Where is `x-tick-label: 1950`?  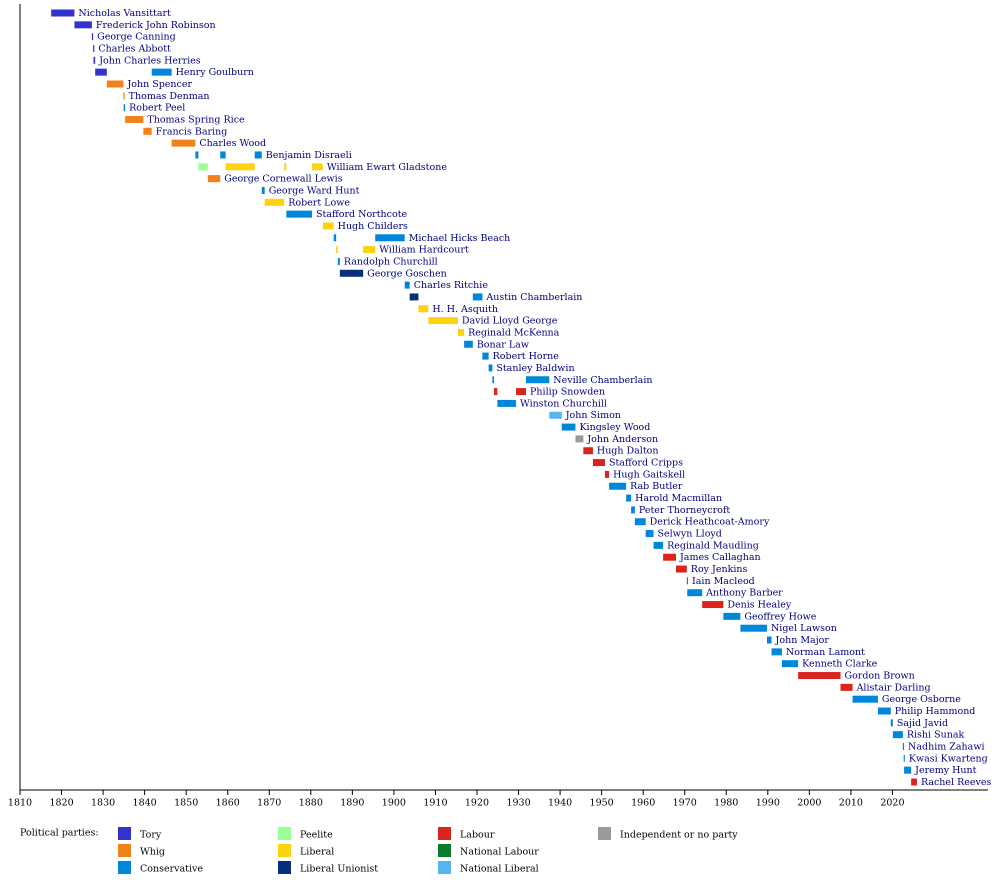
x-tick-label: 1950 is located at coordinates (602, 803).